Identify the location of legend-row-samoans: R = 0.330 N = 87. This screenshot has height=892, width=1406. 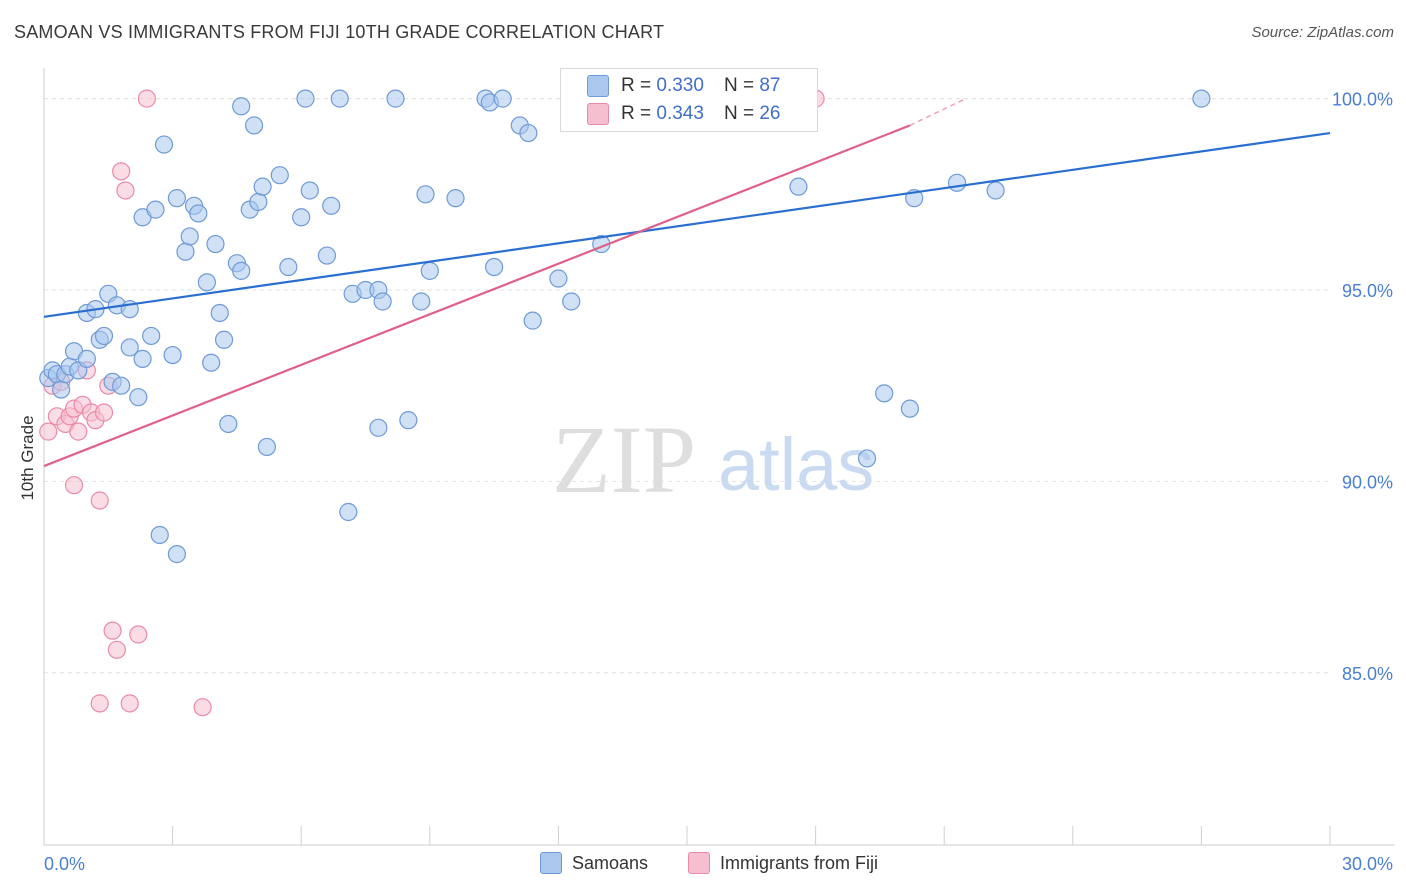
(683, 86).